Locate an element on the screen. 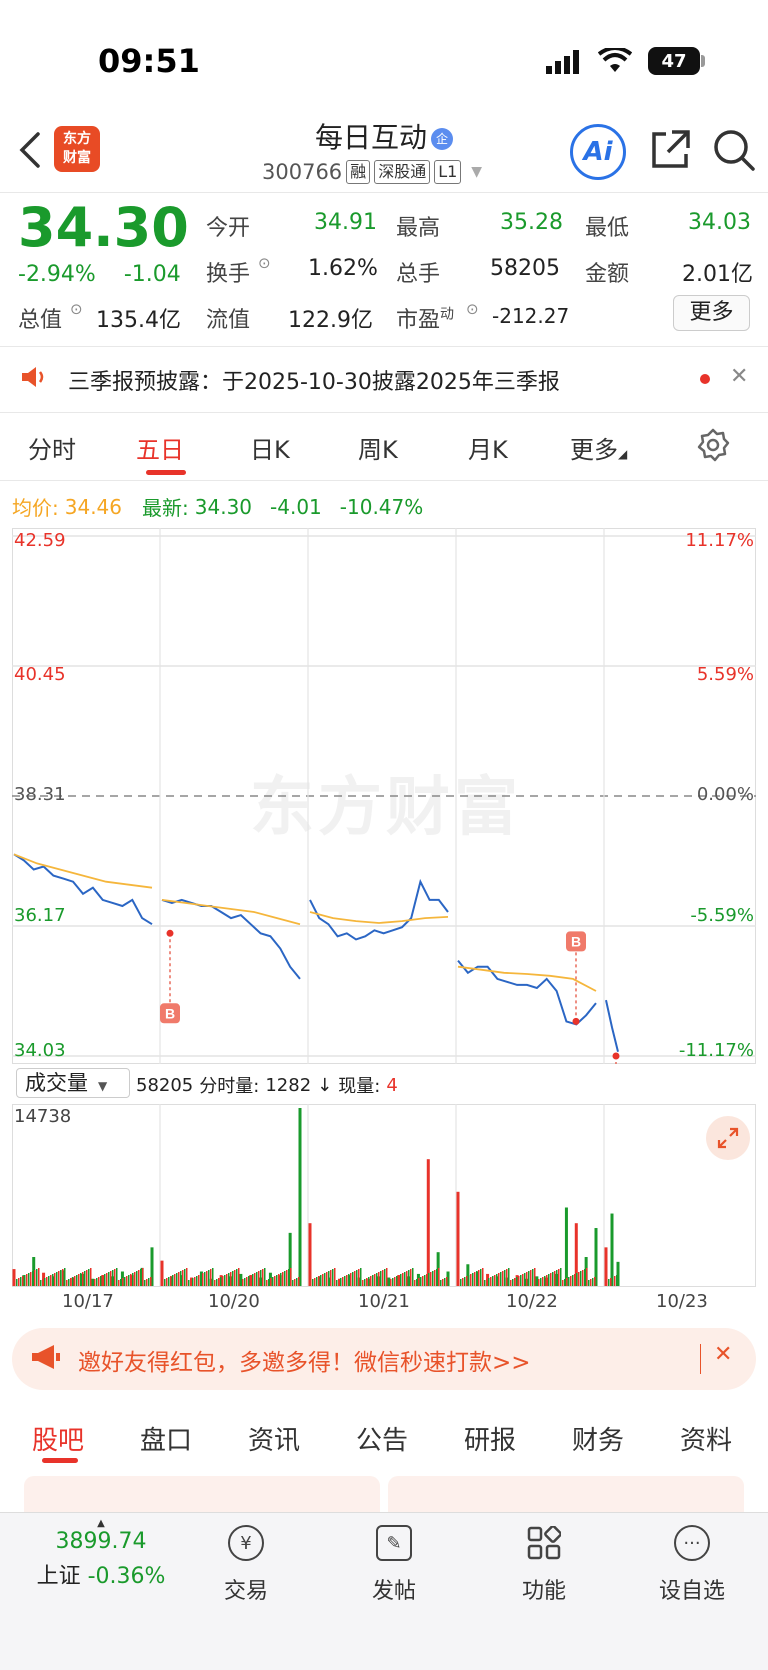  bottom-toolbar is located at coordinates (384, 1591).